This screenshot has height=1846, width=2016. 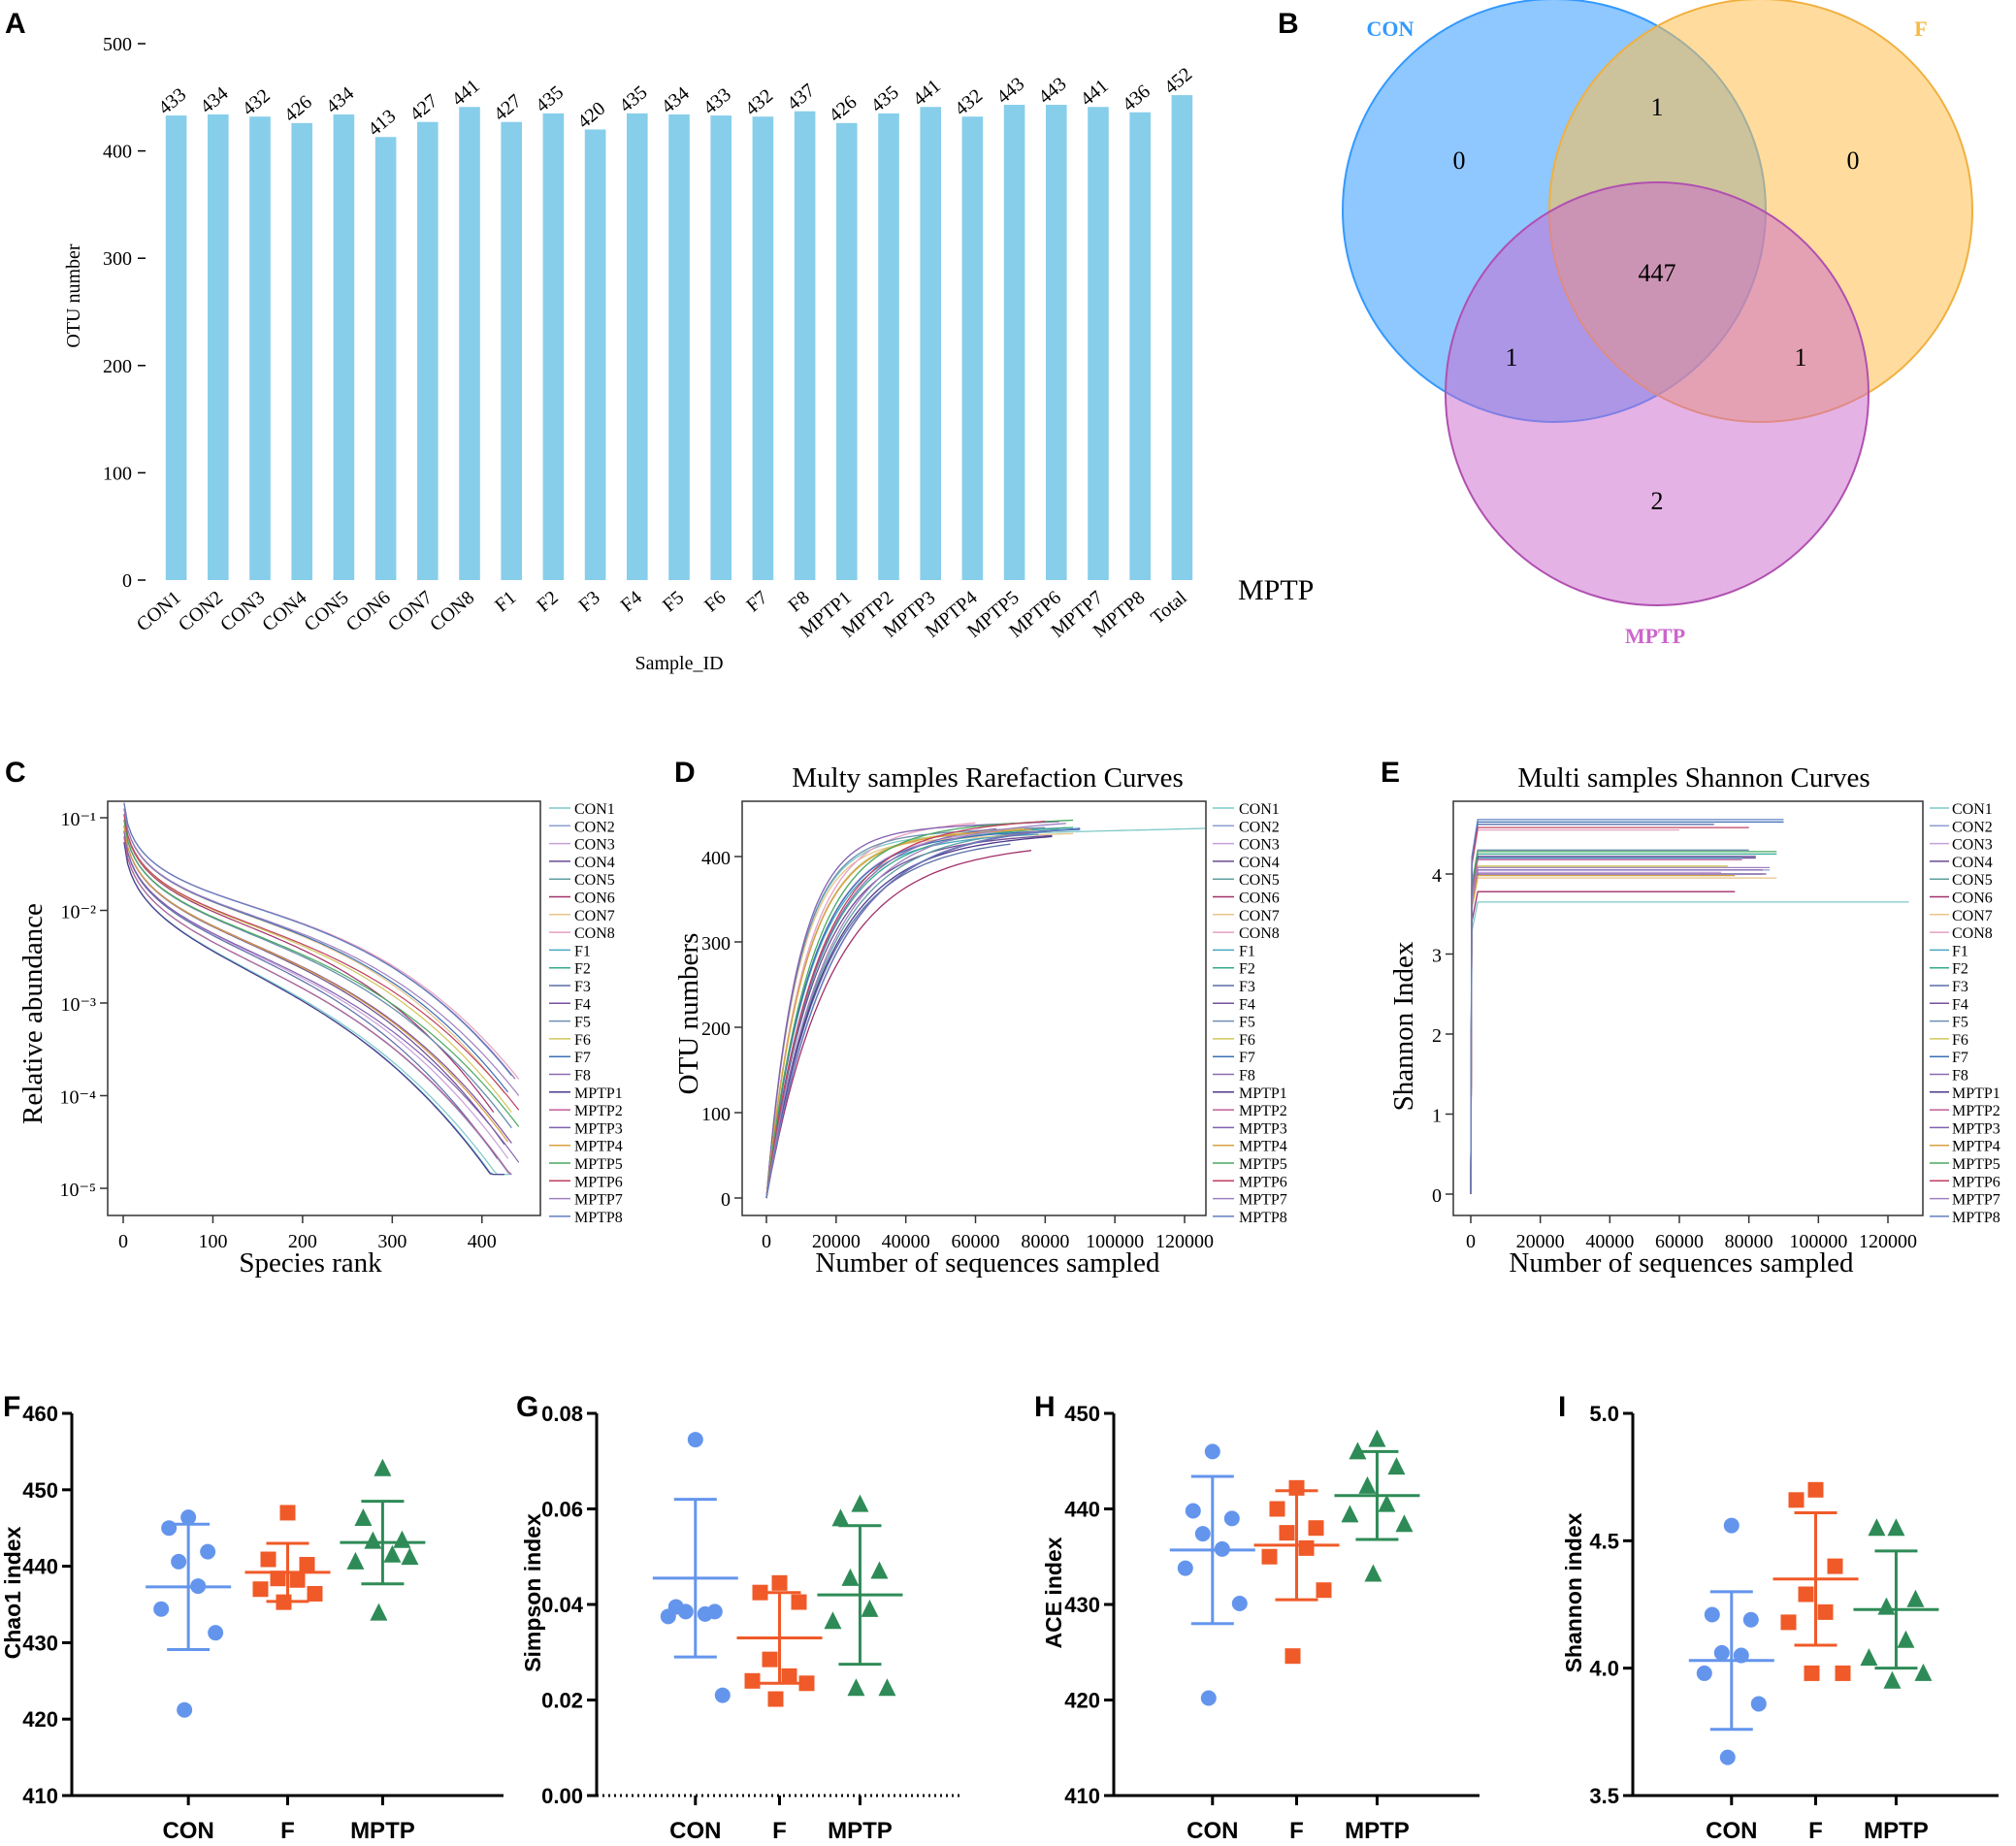 I want to click on e-series-line-CON7, so click(x=1623, y=1036).